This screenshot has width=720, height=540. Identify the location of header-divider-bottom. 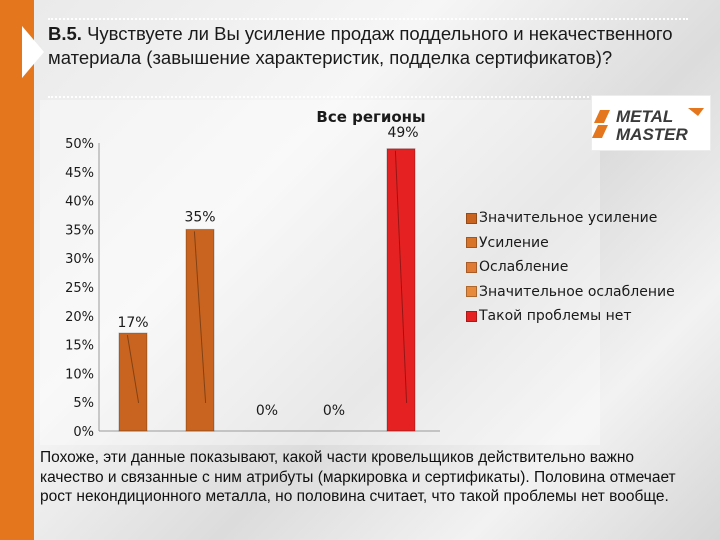
(368, 97).